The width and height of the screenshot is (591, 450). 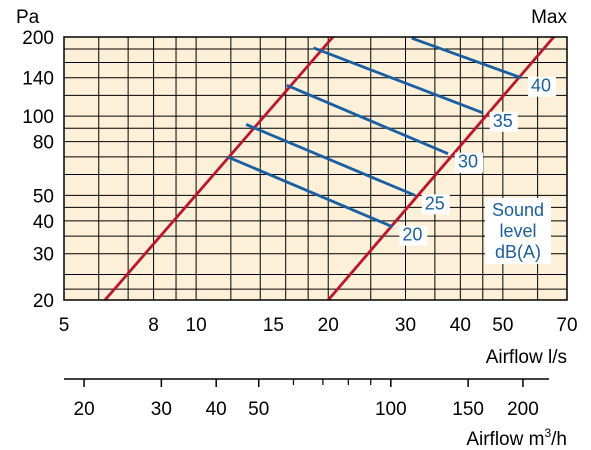 What do you see at coordinates (547, 433) in the screenshot?
I see `secondary-axis-label-sup: 3` at bounding box center [547, 433].